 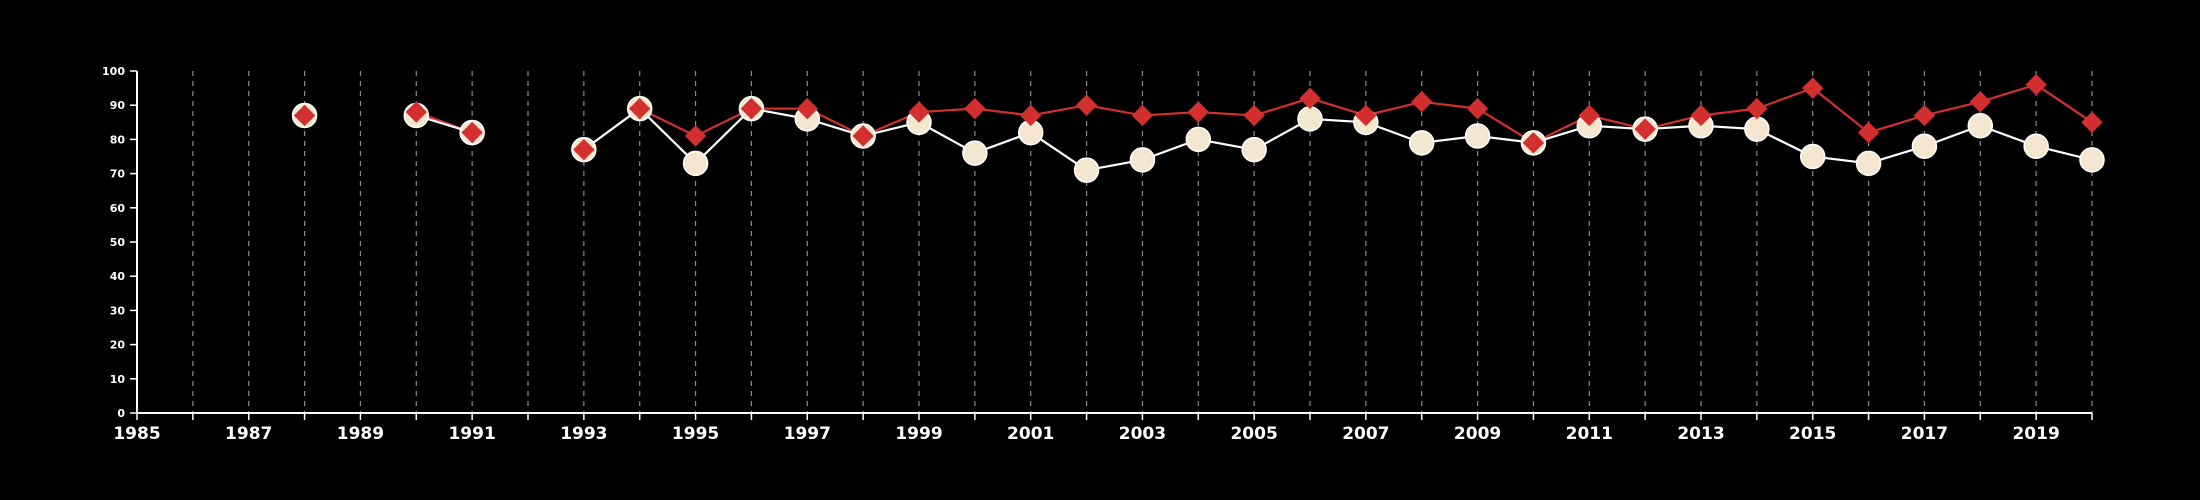 I want to click on circle-series-line, so click(x=1338, y=139).